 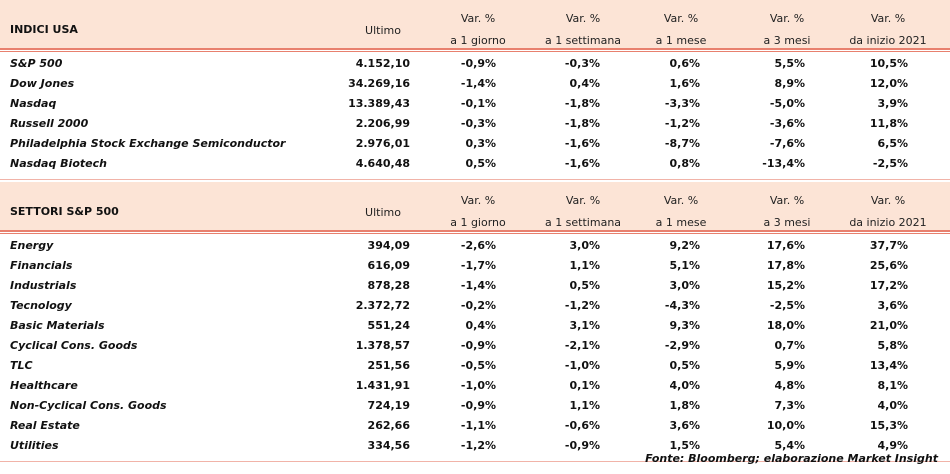 What do you see at coordinates (33, 103) in the screenshot?
I see `row-label: Nasdaq` at bounding box center [33, 103].